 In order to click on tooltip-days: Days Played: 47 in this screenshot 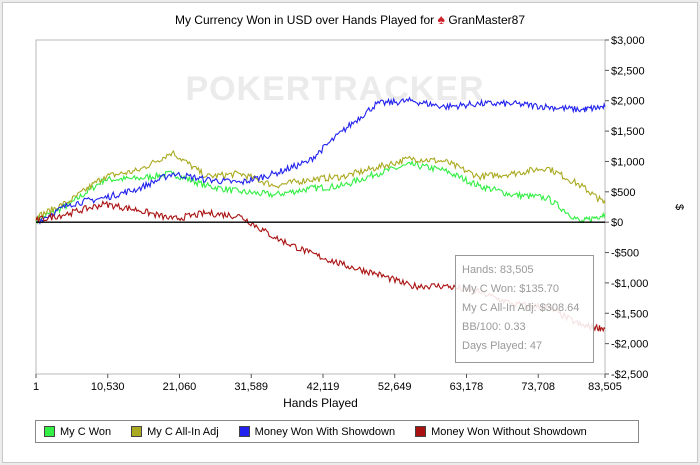, I will do `click(502, 346)`.